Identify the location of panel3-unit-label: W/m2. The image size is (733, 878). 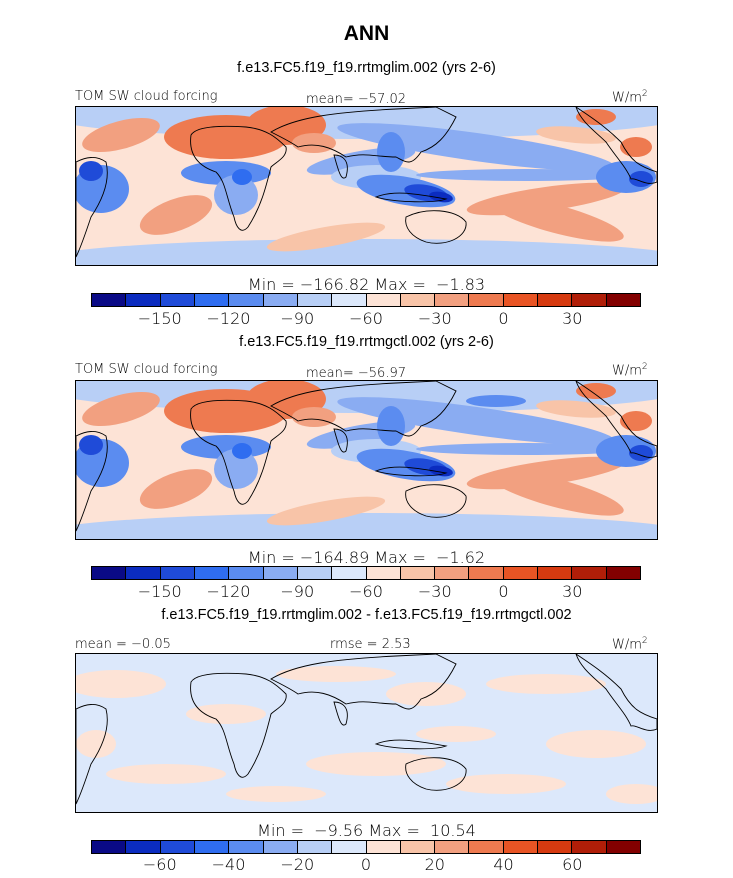
(630, 644).